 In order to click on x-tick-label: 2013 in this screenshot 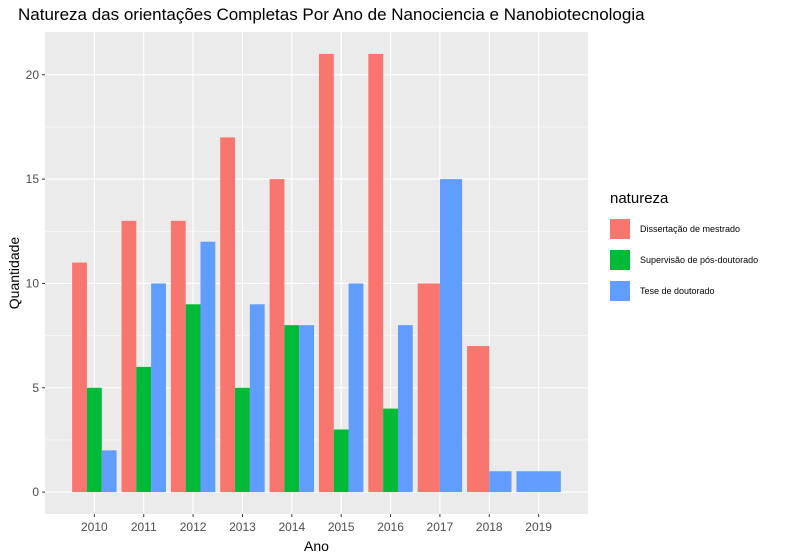, I will do `click(242, 527)`.